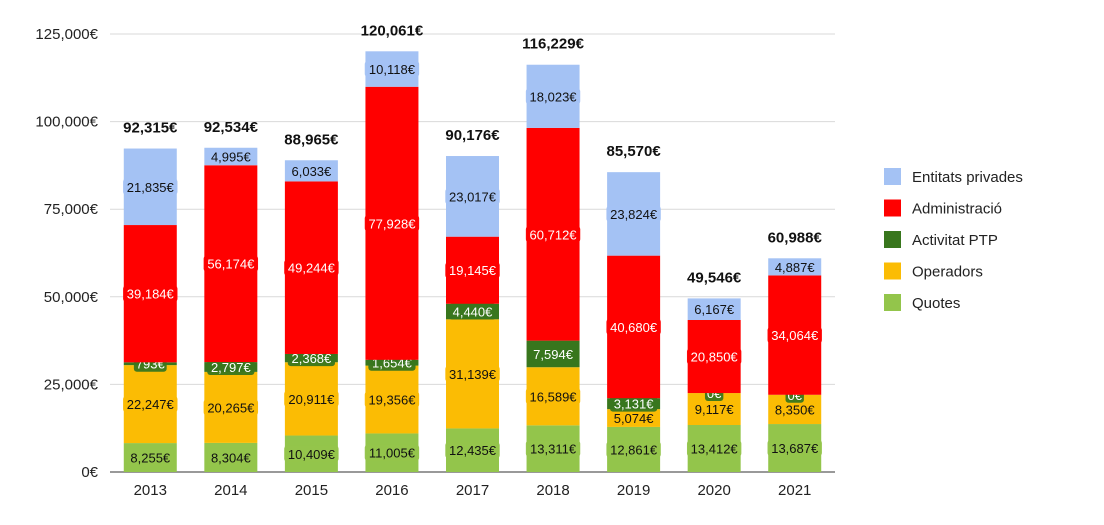 This screenshot has height=525, width=1104. What do you see at coordinates (311, 139) in the screenshot?
I see `total-label: 88,965€` at bounding box center [311, 139].